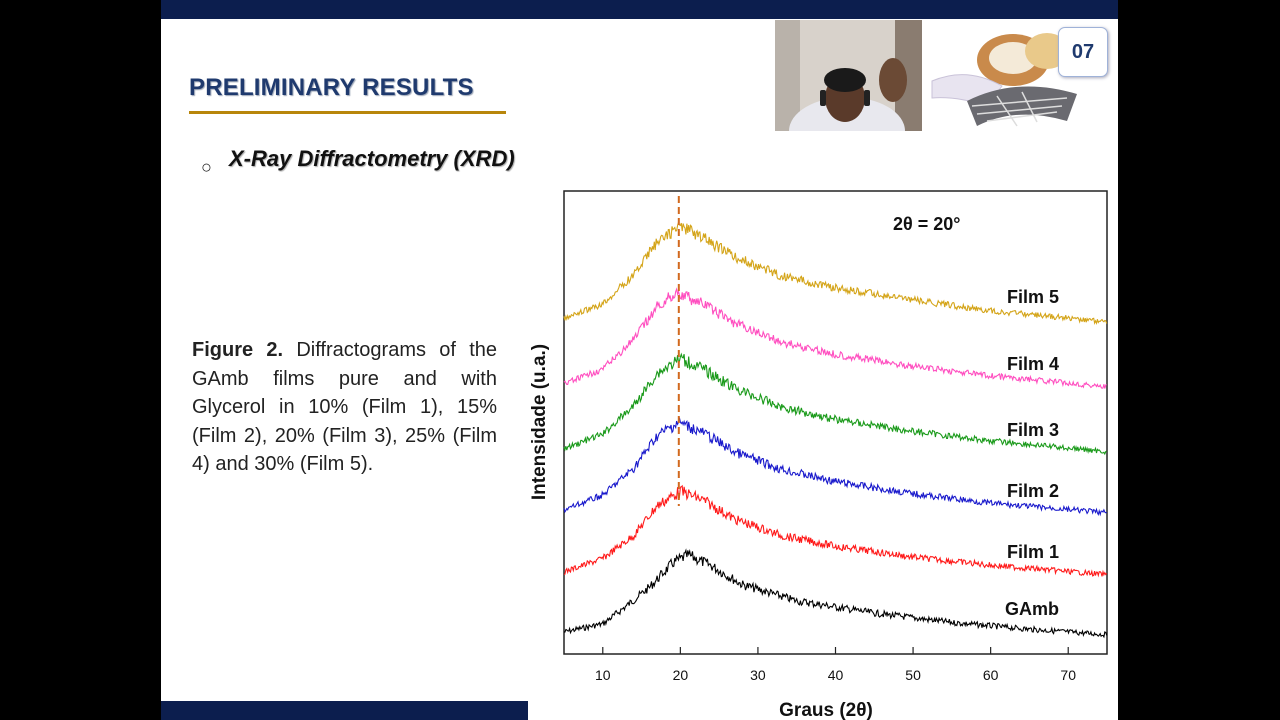 This screenshot has height=720, width=1280. I want to click on section-subtitle: X-Ray Diffractometry (XRD), so click(372, 158).